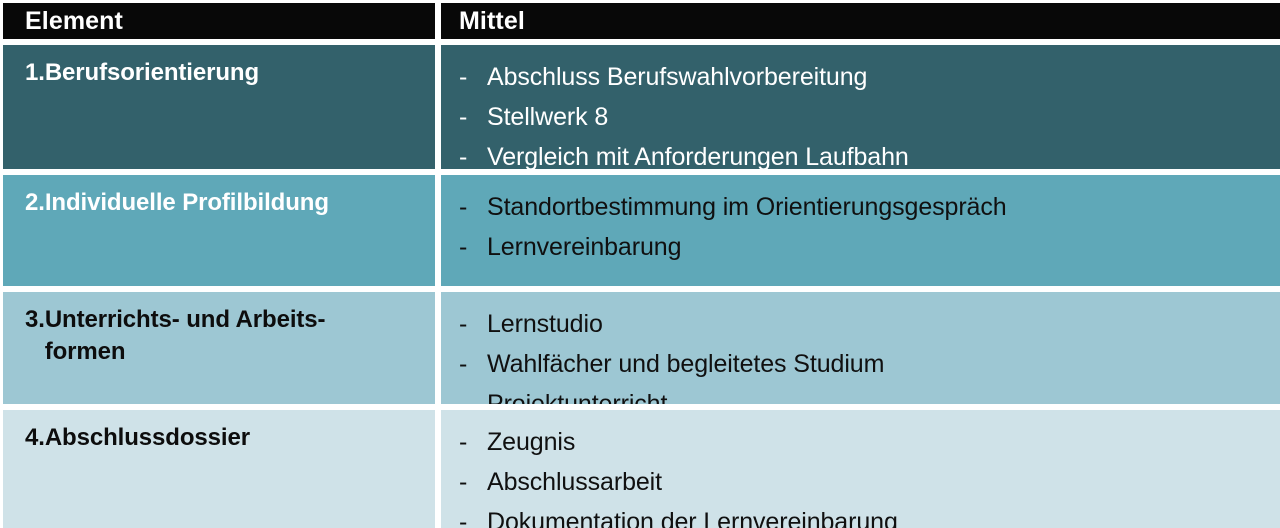 This screenshot has height=528, width=1280. What do you see at coordinates (692, 518) in the screenshot?
I see `list-item-label: Dokumentation der Lernvereinbarung` at bounding box center [692, 518].